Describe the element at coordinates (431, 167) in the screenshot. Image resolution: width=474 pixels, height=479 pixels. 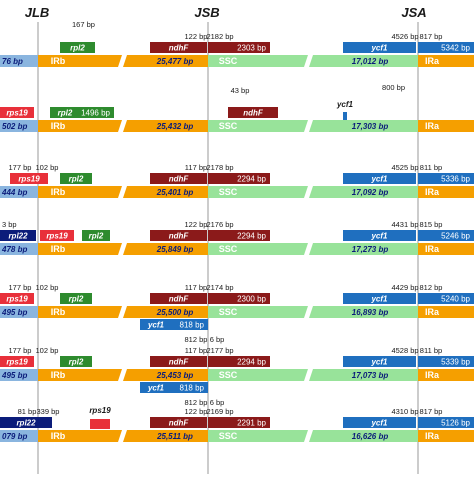
I see `bp-note-2-5: 811 bp` at that location.